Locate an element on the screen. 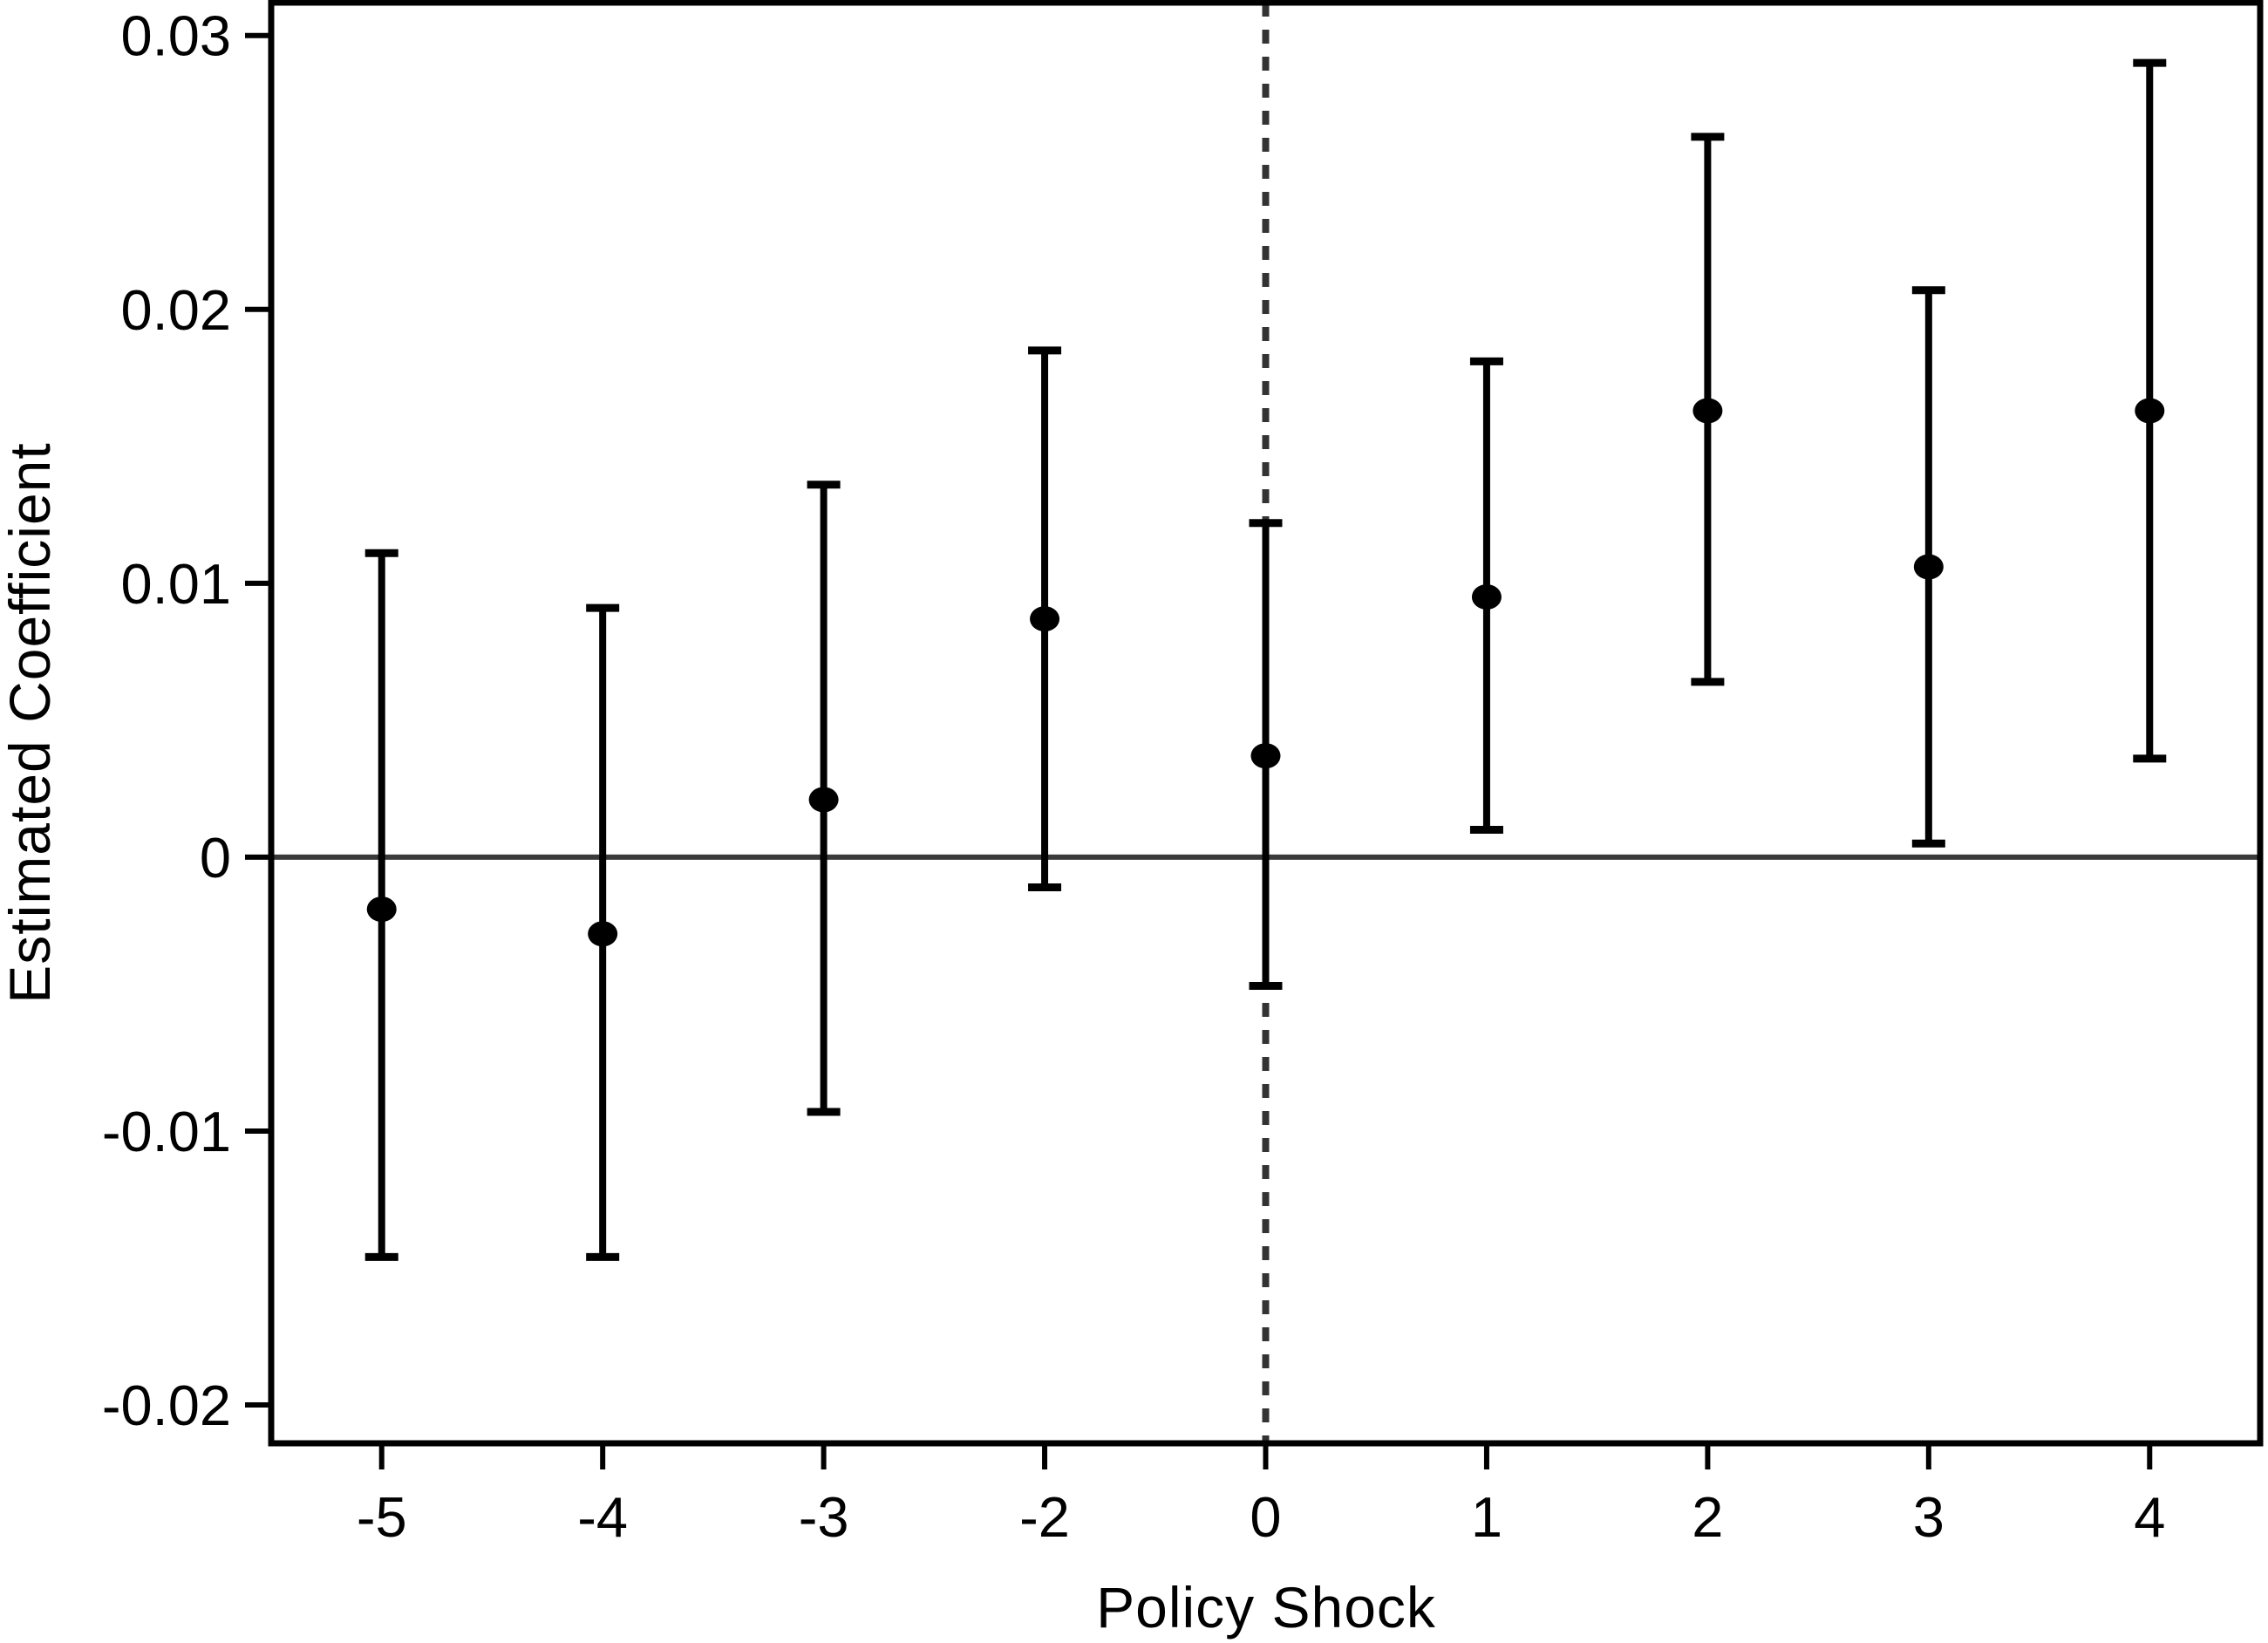 This screenshot has height=1643, width=2268. x-axis-tick-label: 2 is located at coordinates (1707, 1517).